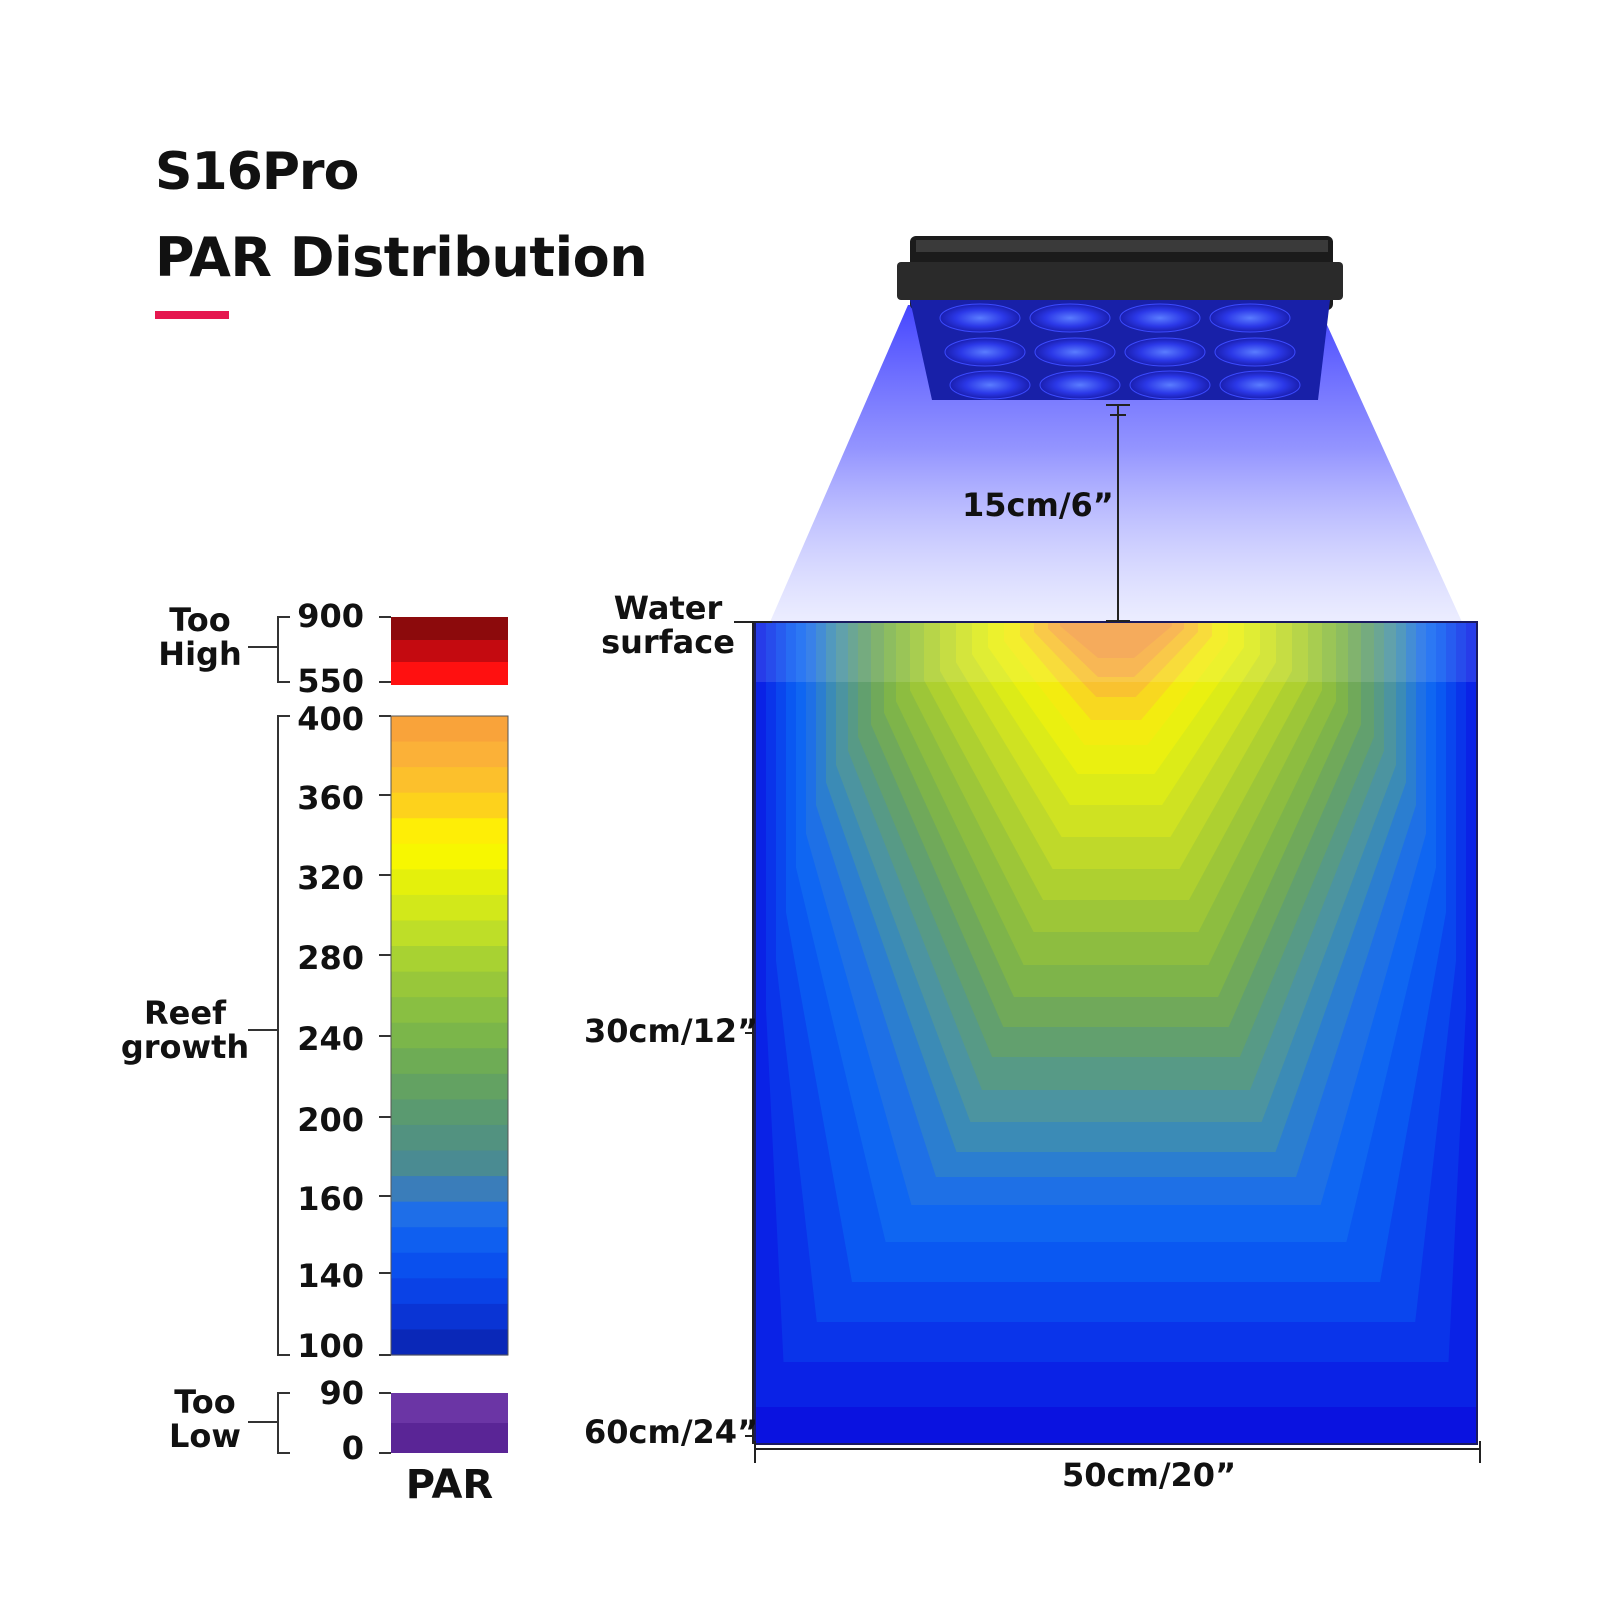 The image size is (1600, 1600). Describe the element at coordinates (330, 1039) in the screenshot. I see `tick-label: 240` at that location.